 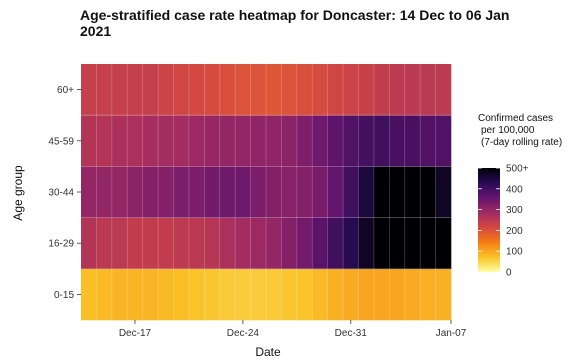 I want to click on y-tick-label: 0-15, so click(x=64, y=295).